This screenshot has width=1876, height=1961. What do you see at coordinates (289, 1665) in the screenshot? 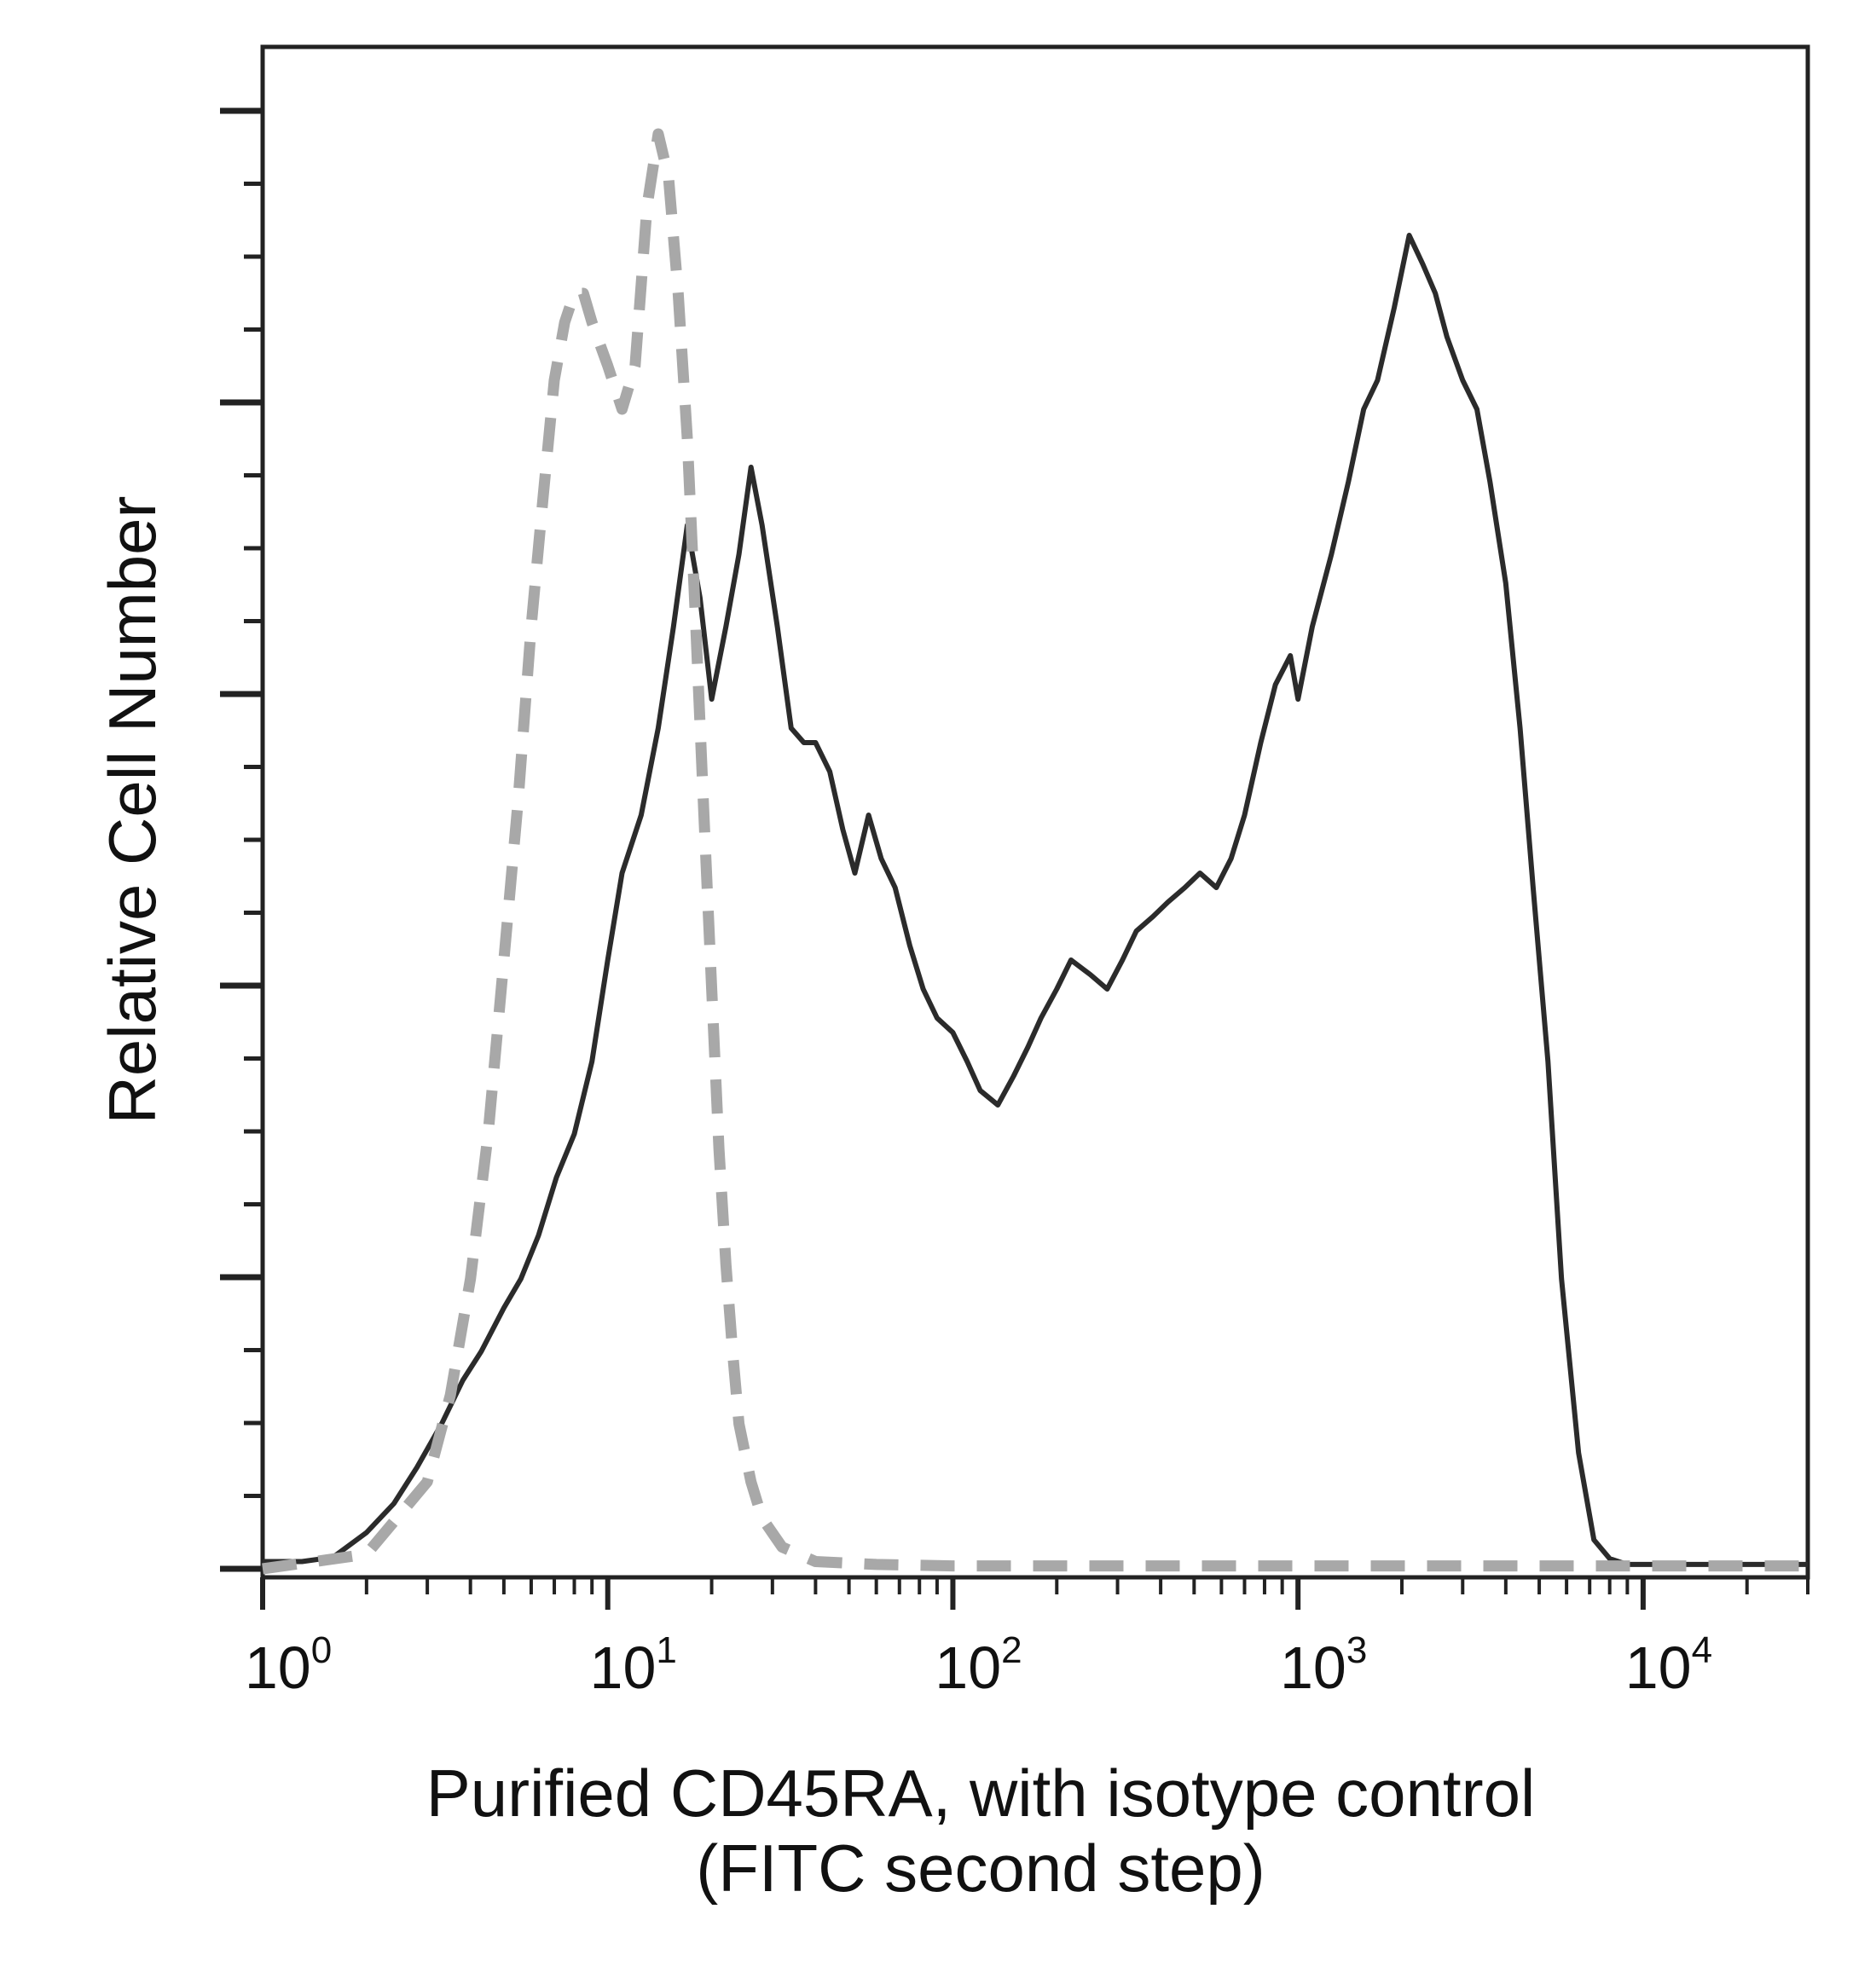
I see `x-tick-label: 10⁰` at bounding box center [289, 1665].